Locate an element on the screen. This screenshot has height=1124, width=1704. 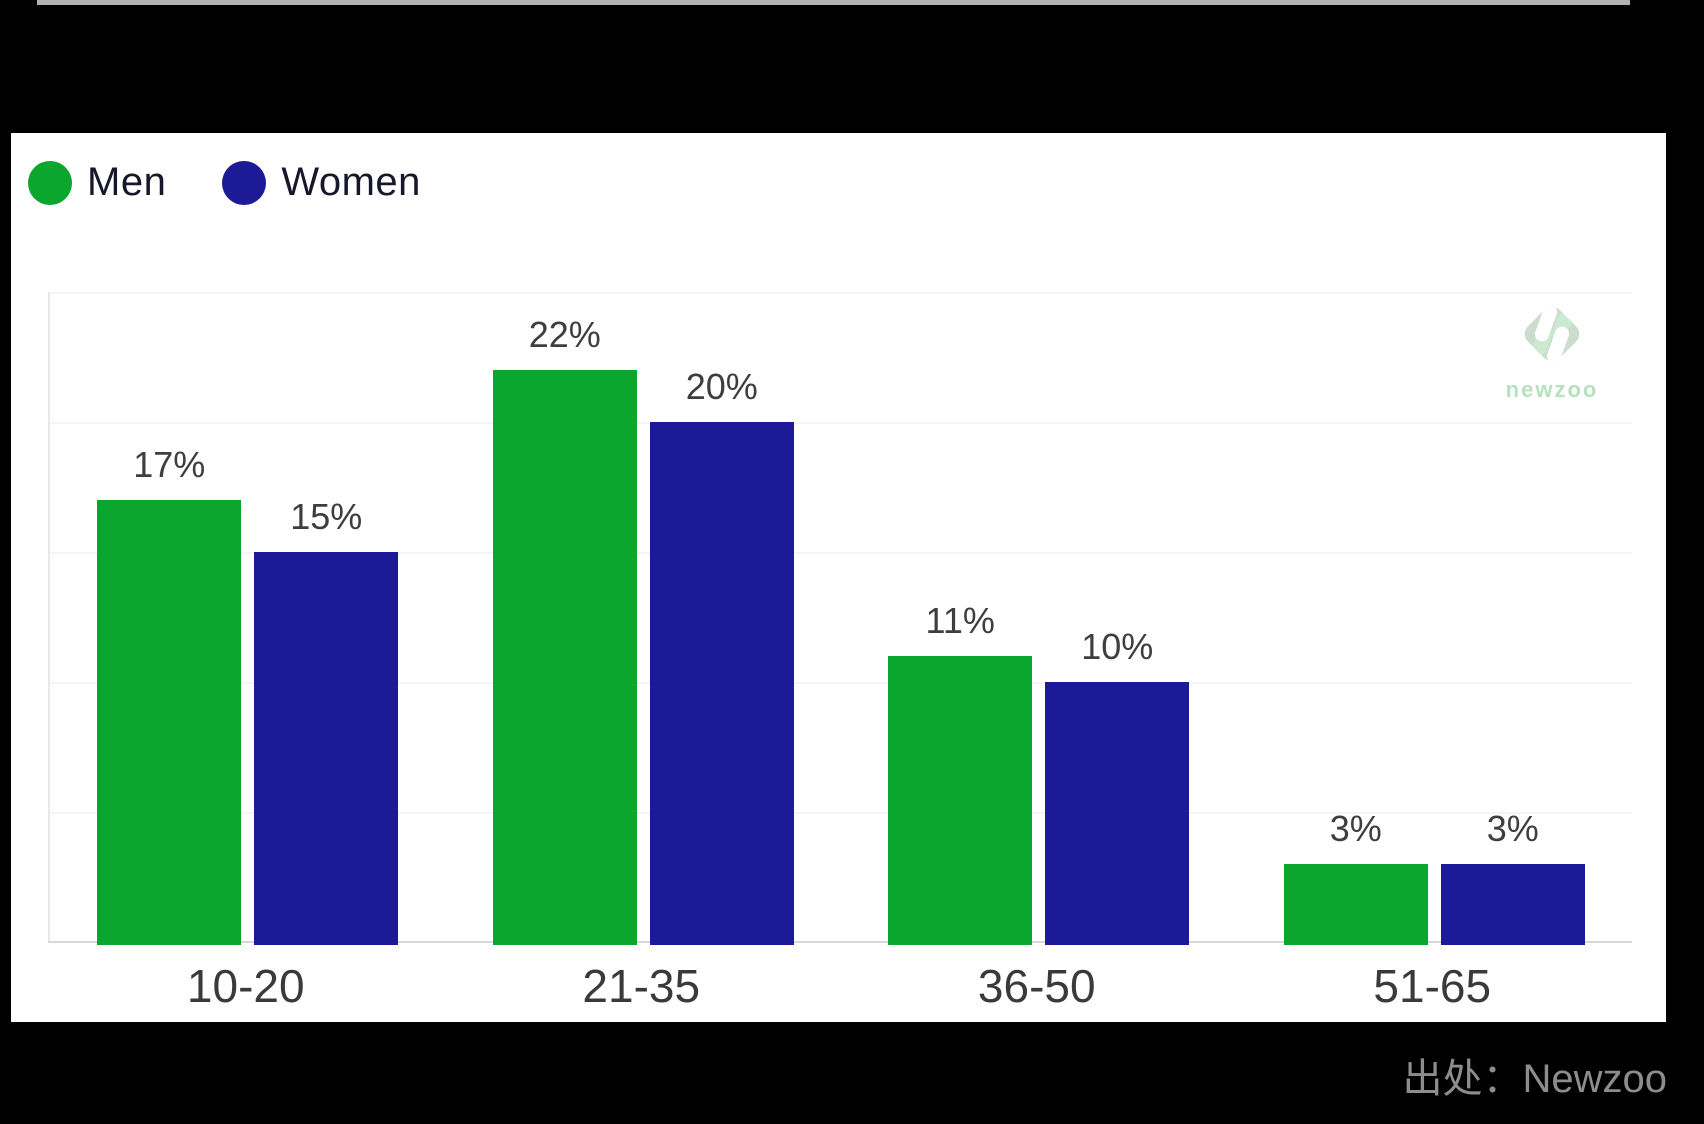
value-label-women-10-20: 15% is located at coordinates (326, 516).